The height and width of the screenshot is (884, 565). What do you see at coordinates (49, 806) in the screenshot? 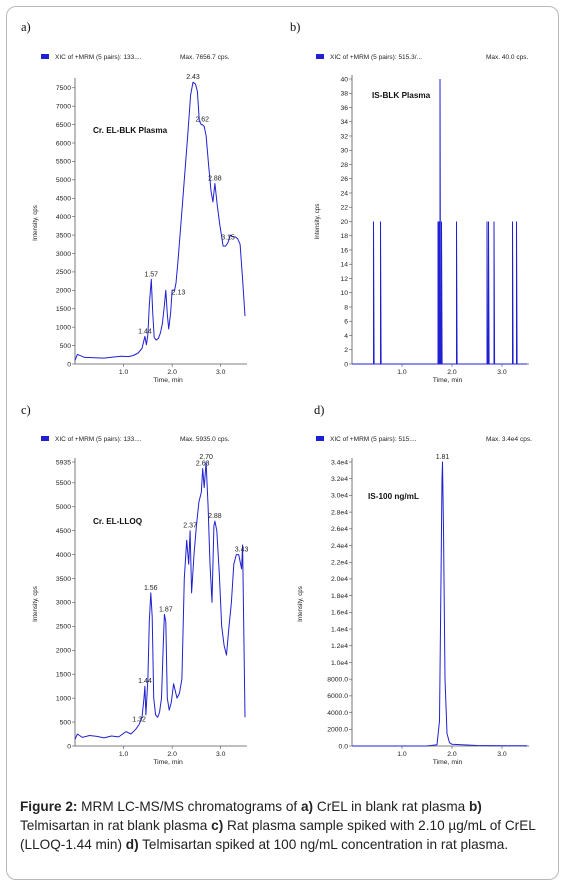
I see `figure-label: Figure 2:` at bounding box center [49, 806].